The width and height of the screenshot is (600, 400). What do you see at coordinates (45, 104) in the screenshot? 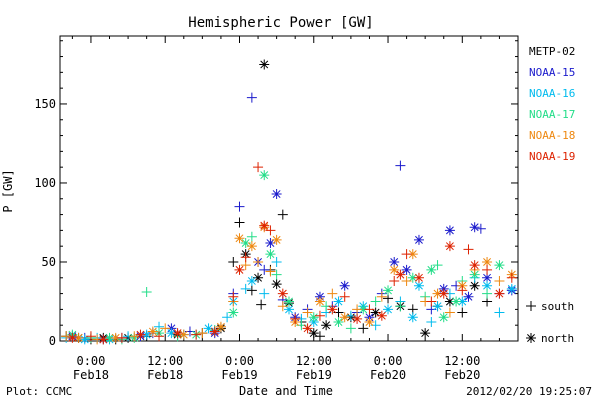
I see `y-tick-label: 150` at bounding box center [45, 104].